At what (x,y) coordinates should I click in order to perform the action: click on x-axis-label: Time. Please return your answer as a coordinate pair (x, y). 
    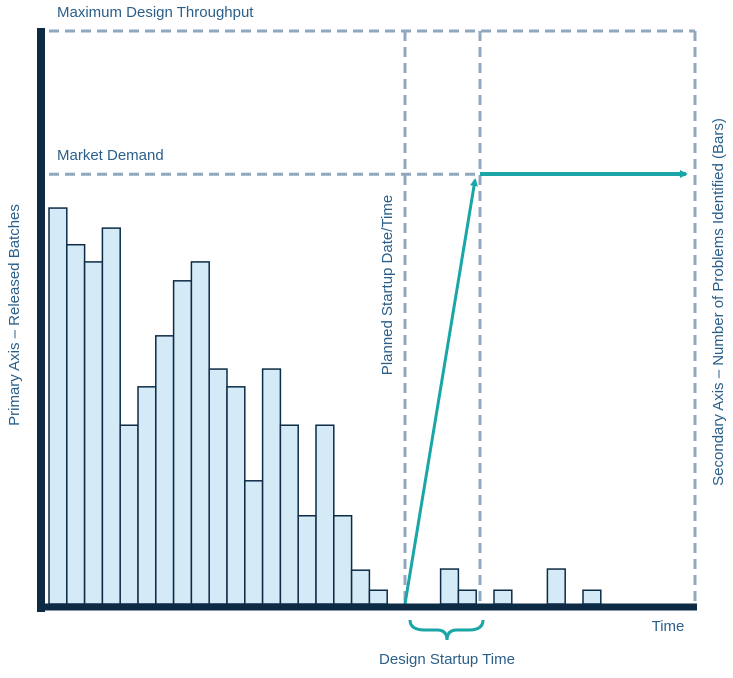
    Looking at the image, I should click on (668, 626).